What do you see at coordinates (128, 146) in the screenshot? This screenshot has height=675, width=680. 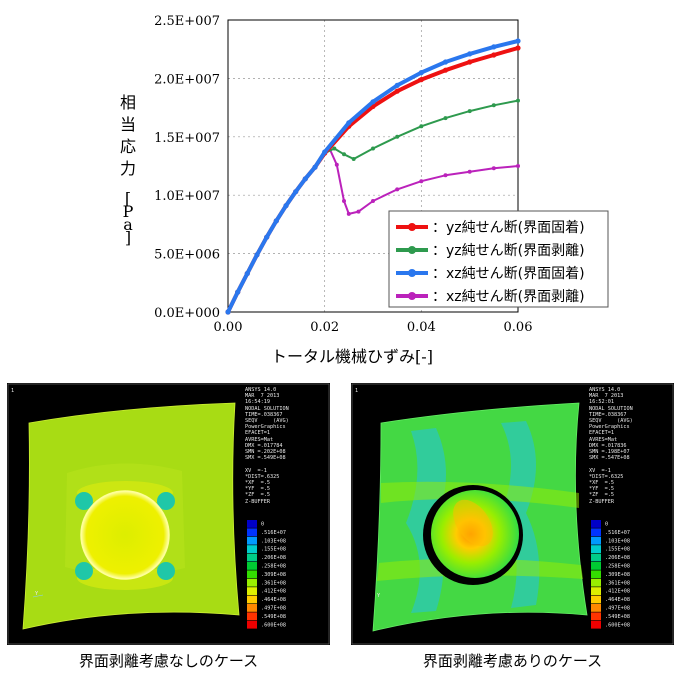 I see `y-axis-label-char: 応` at bounding box center [128, 146].